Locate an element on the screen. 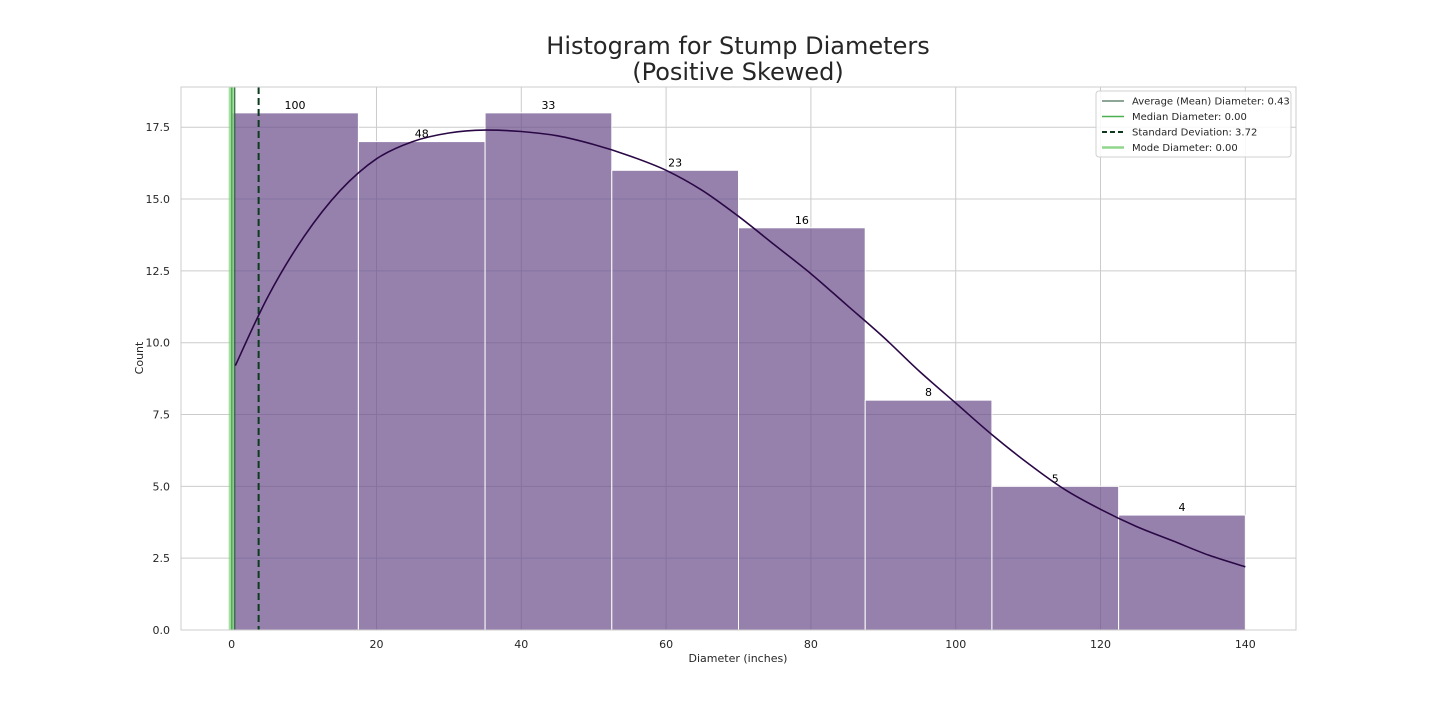 This screenshot has height=720, width=1440. bar-count-label: 23 is located at coordinates (675, 162).